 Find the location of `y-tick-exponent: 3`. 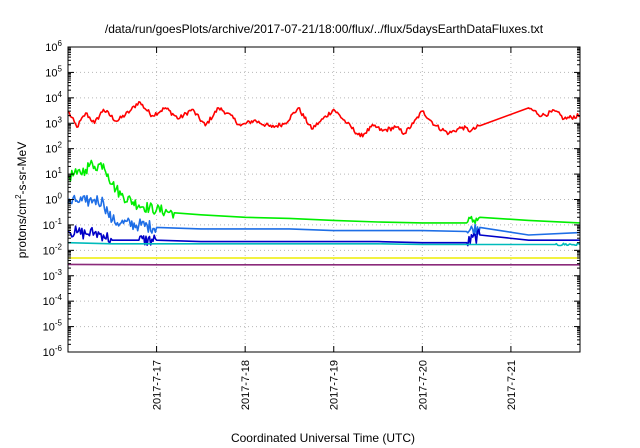

y-tick-exponent: 3 is located at coordinates (60, 119).